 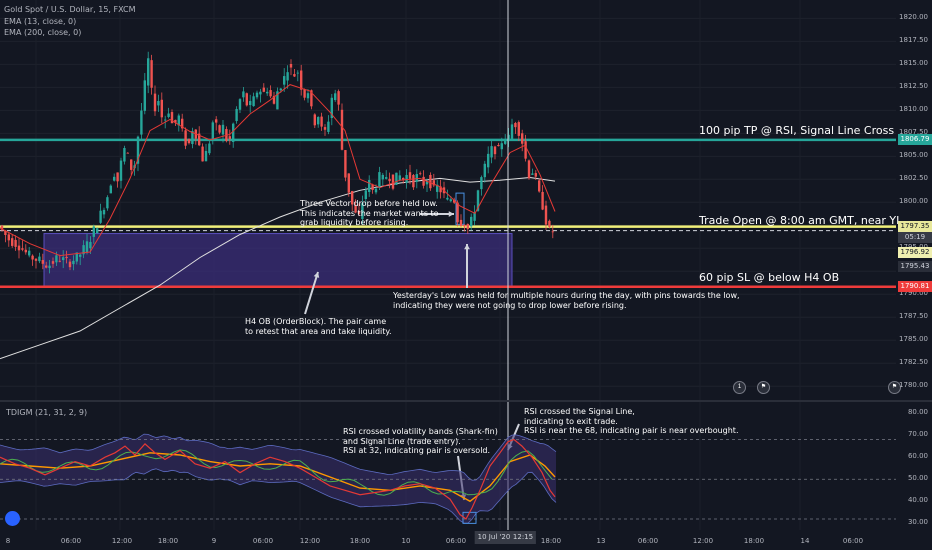 What do you see at coordinates (43, 32) in the screenshot?
I see `ema200-legend: EMA (200, close, 0)` at bounding box center [43, 32].